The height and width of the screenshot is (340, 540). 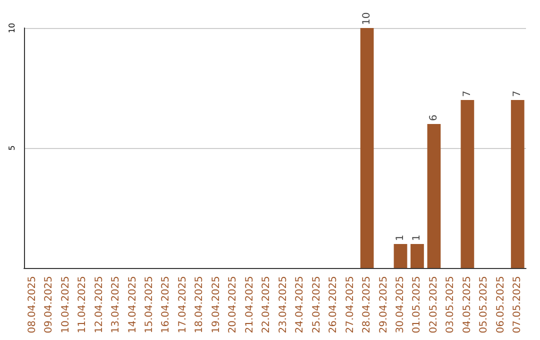 What do you see at coordinates (334, 305) in the screenshot?
I see `x-tick-label: 26.04.2025` at bounding box center [334, 305].